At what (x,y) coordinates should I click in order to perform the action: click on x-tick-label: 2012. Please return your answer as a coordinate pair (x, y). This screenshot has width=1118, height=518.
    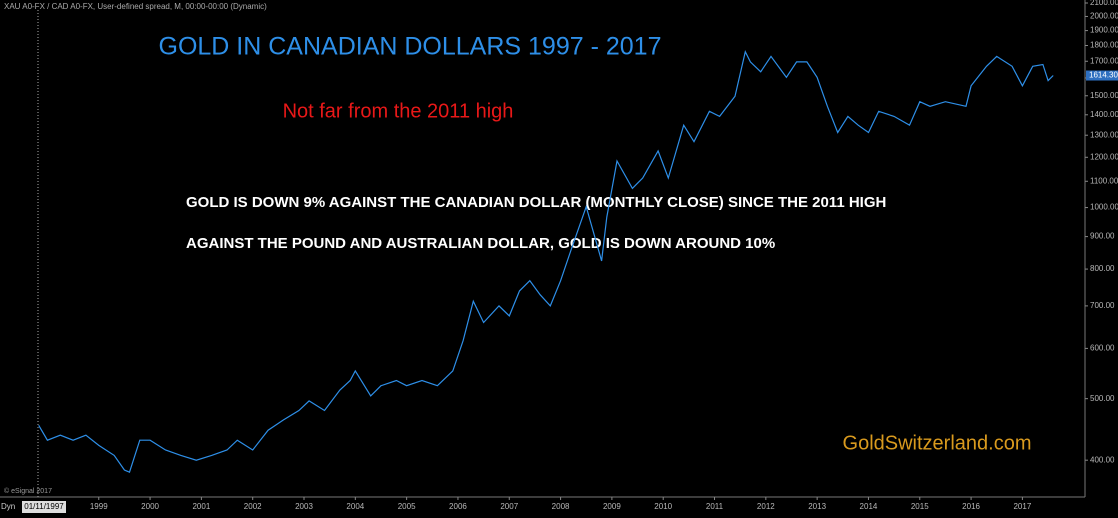
    Looking at the image, I should click on (766, 506).